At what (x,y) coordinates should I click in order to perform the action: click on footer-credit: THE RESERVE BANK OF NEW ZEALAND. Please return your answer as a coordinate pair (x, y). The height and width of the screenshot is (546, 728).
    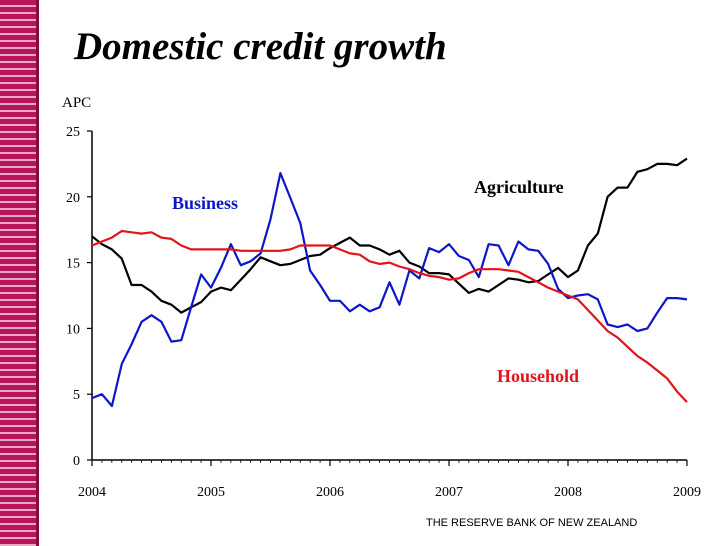
    Looking at the image, I should click on (532, 523).